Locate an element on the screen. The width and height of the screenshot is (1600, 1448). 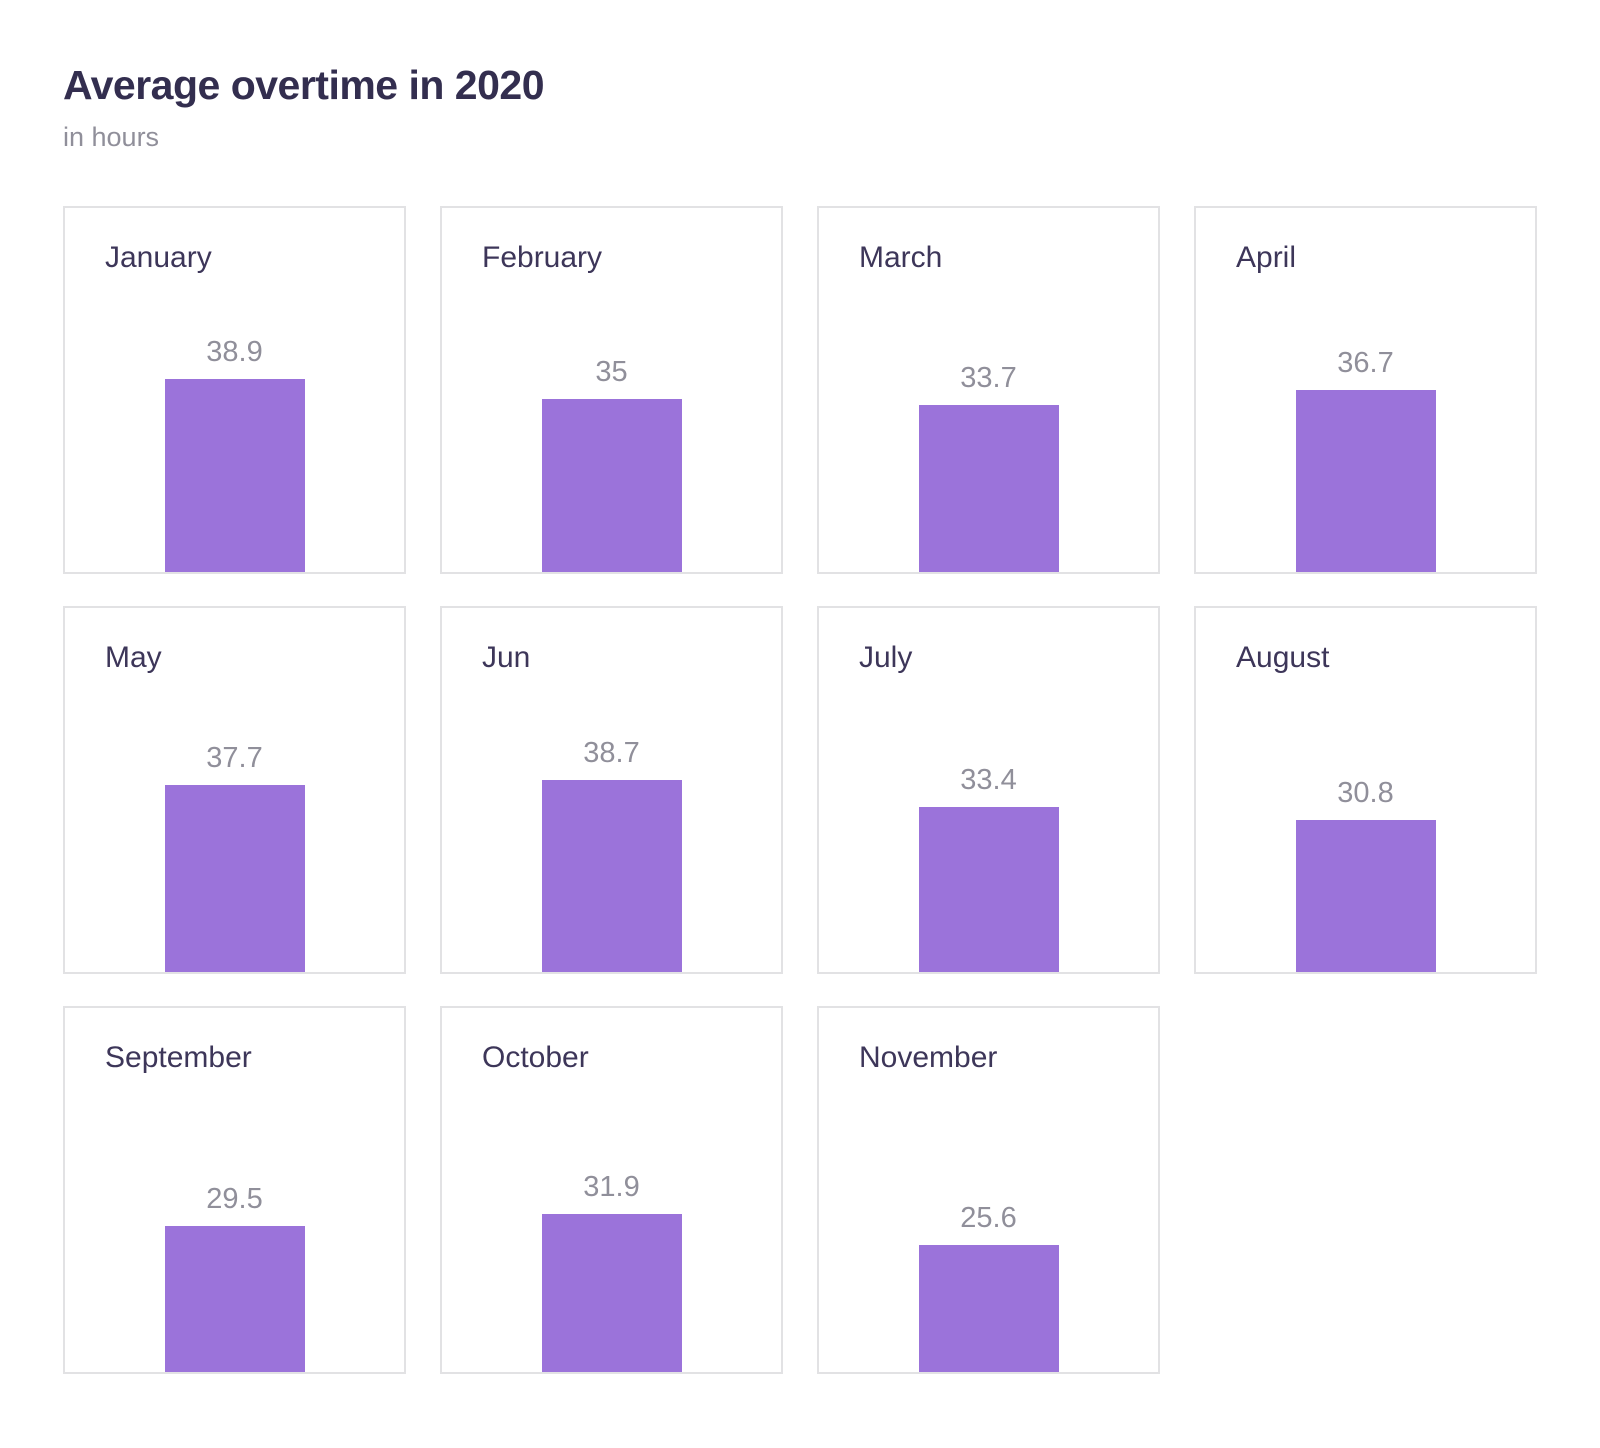
month-card-october: October 31.9 is located at coordinates (611, 1189).